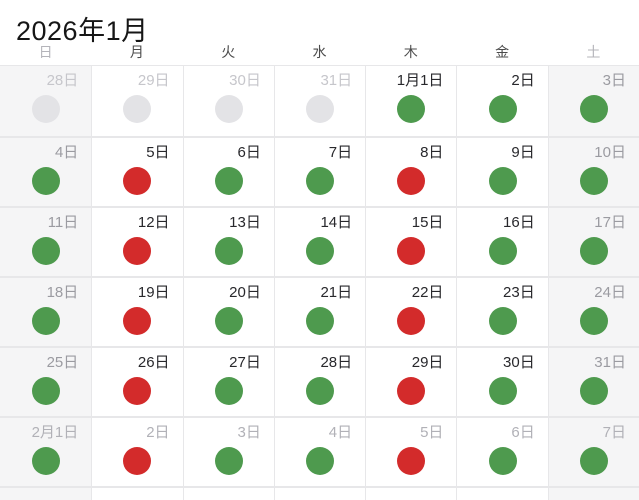  What do you see at coordinates (427, 292) in the screenshot?
I see `date-label: 22日` at bounding box center [427, 292].